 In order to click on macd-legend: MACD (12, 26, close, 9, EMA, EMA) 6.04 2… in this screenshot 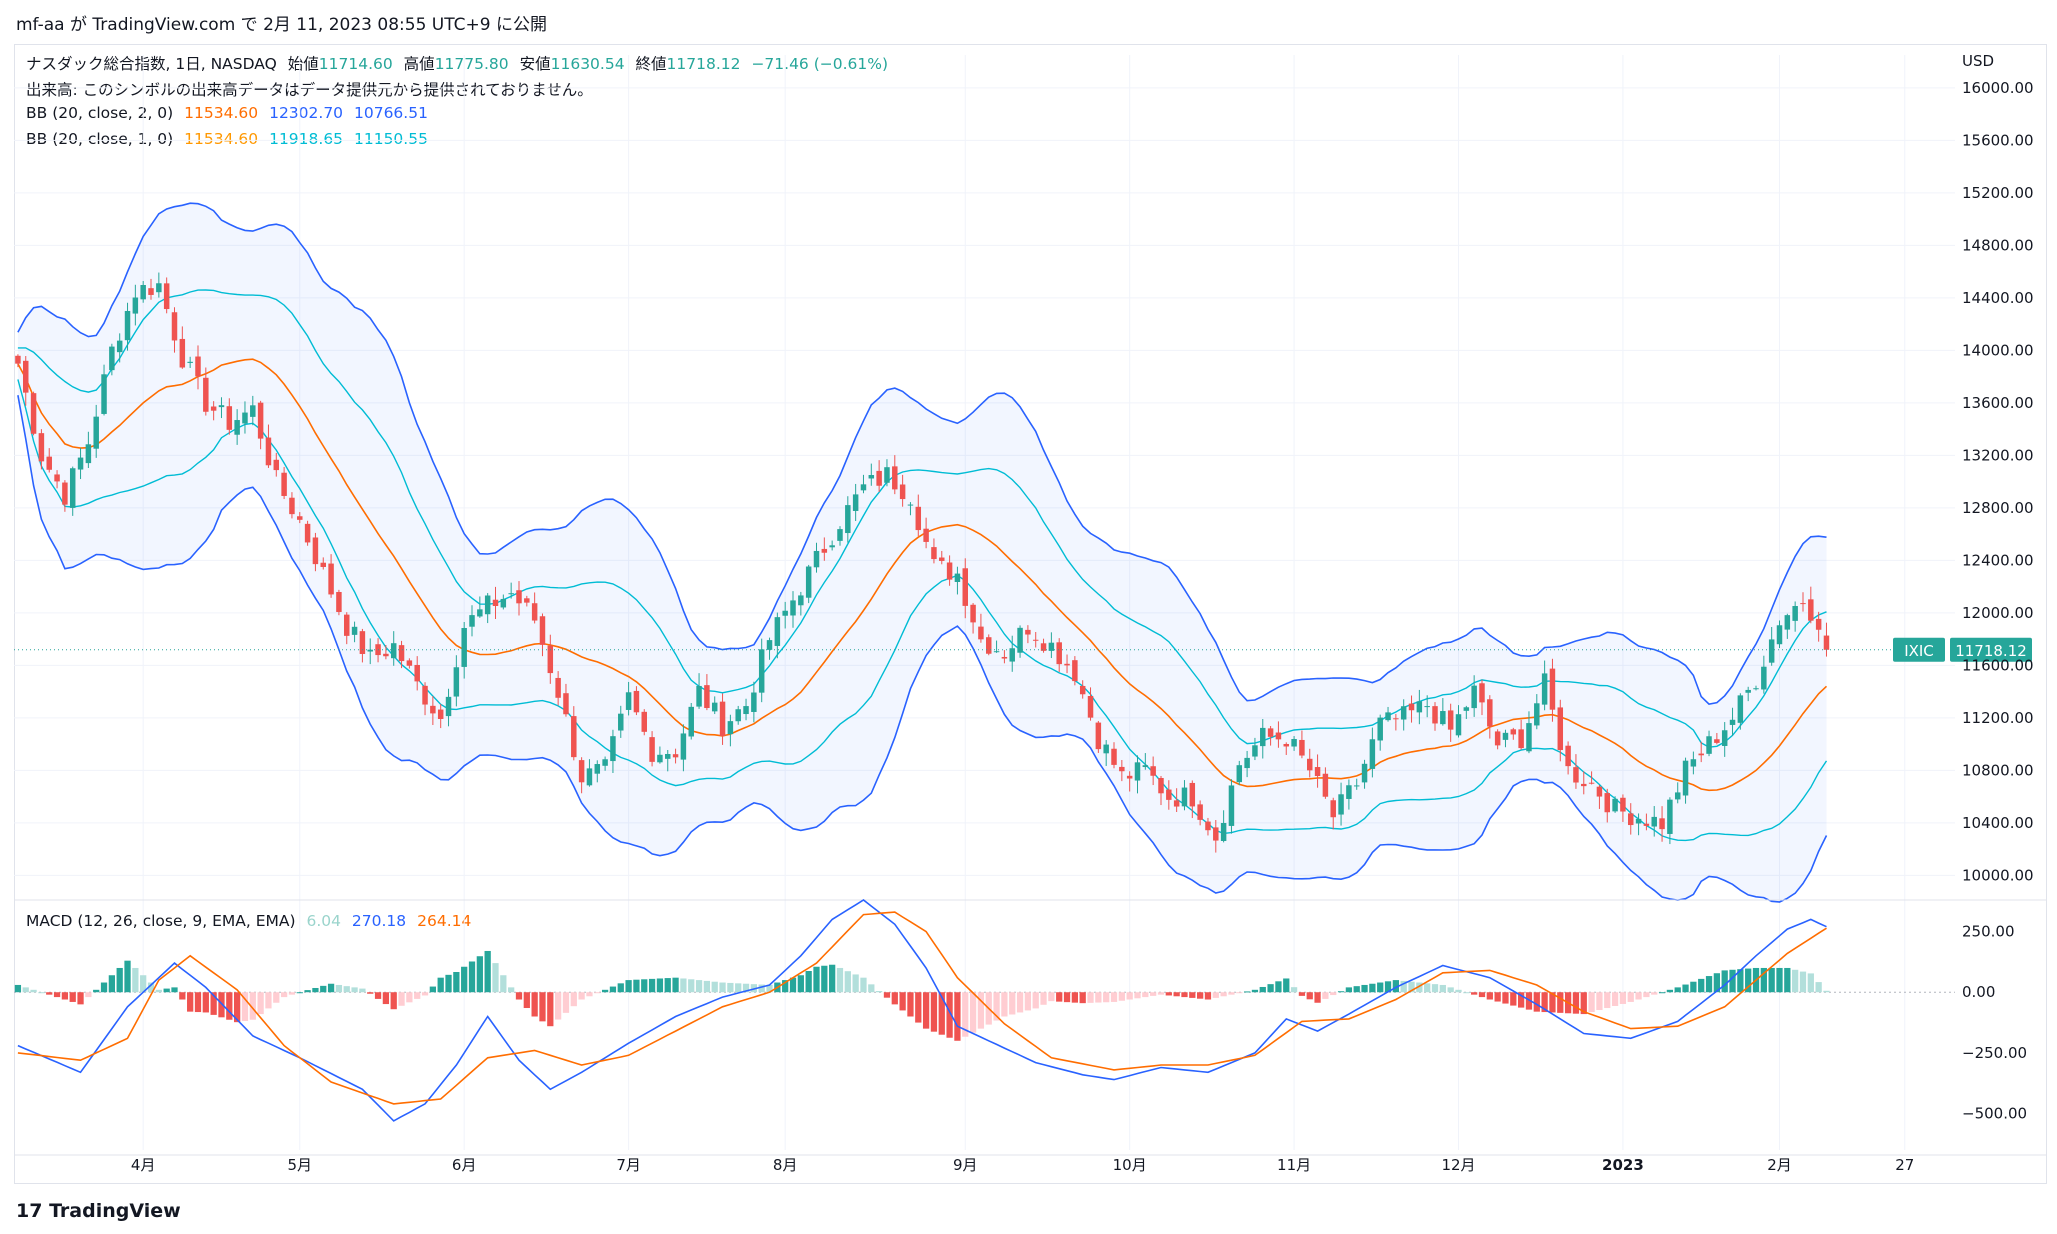, I will do `click(251, 921)`.